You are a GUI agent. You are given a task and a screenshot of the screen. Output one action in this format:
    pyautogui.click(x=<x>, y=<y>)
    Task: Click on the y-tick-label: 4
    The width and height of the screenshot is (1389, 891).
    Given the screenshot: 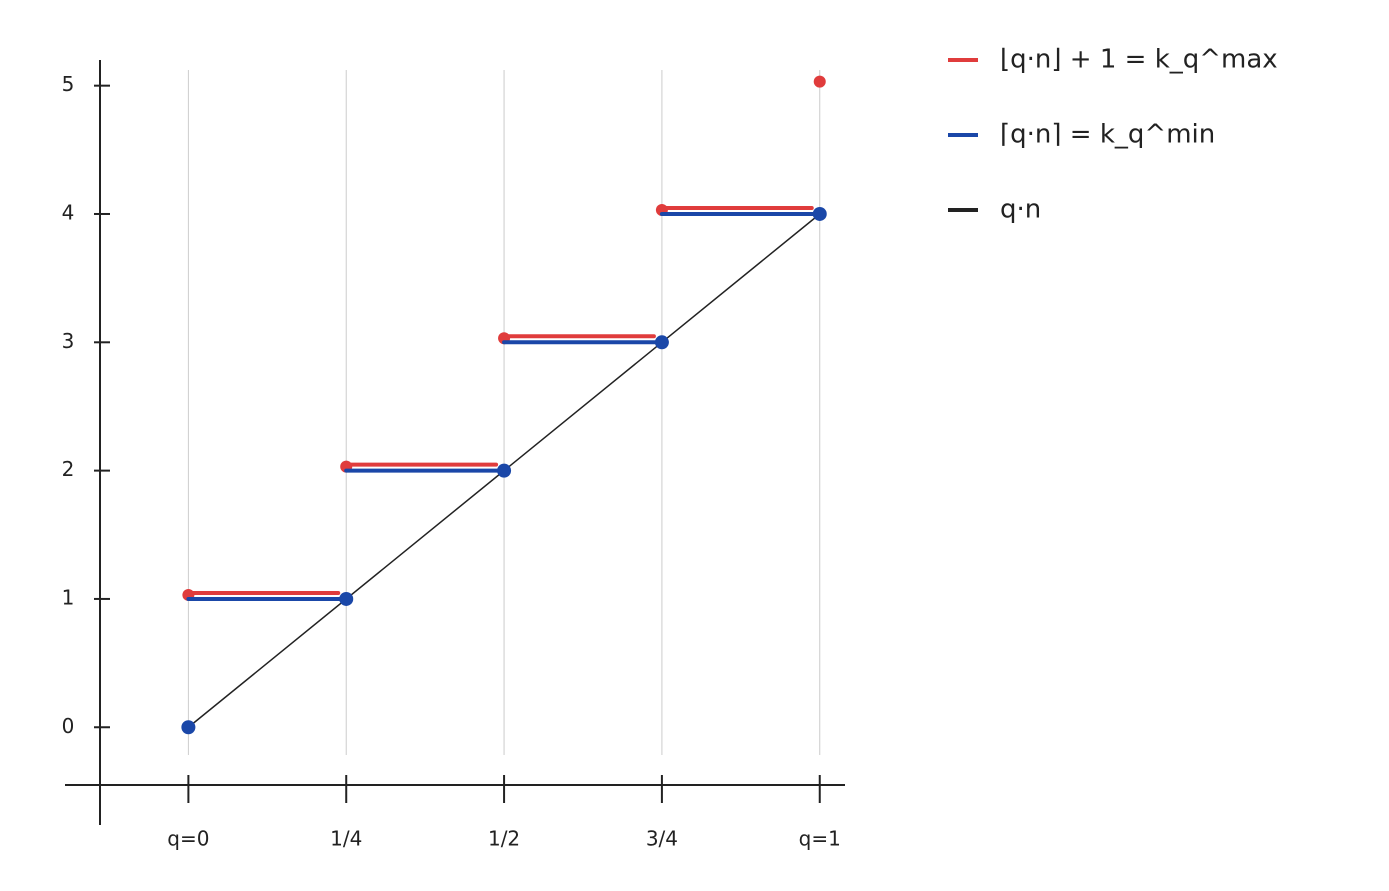 What is the action you would take?
    pyautogui.click(x=68, y=212)
    